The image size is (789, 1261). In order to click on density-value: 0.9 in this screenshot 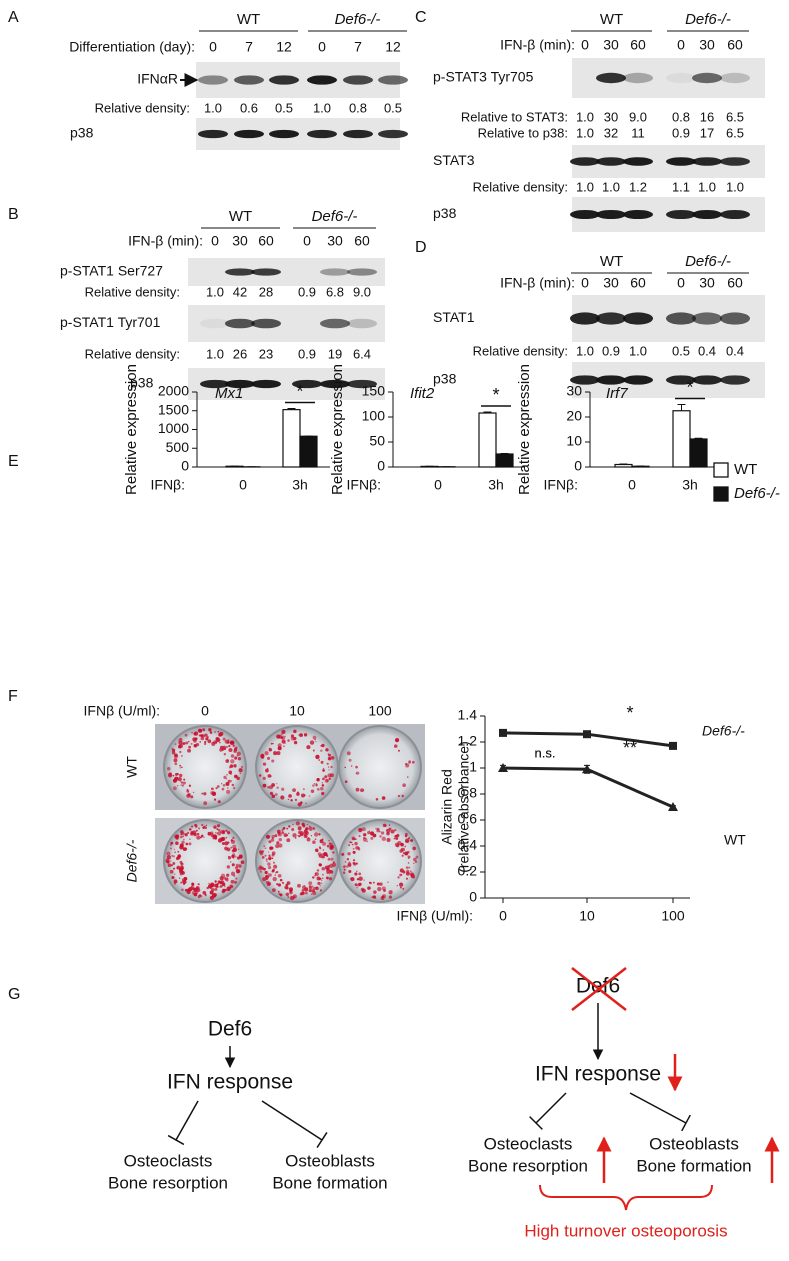, I will do `click(611, 350)`.